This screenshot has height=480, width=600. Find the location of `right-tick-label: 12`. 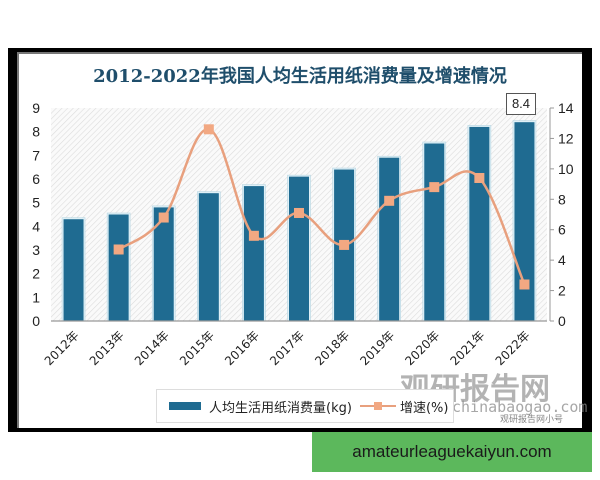

right-tick-label: 12 is located at coordinates (566, 138).